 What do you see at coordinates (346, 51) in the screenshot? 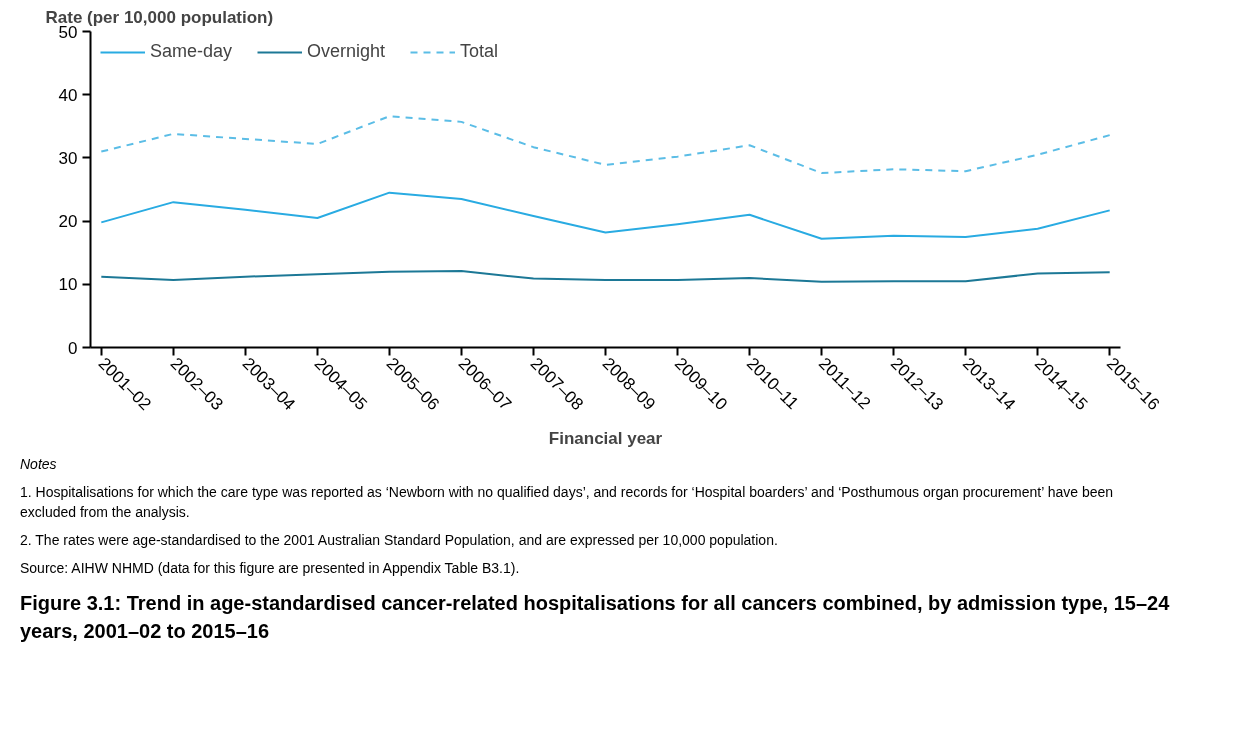
I see `legend-label: Overnight` at bounding box center [346, 51].